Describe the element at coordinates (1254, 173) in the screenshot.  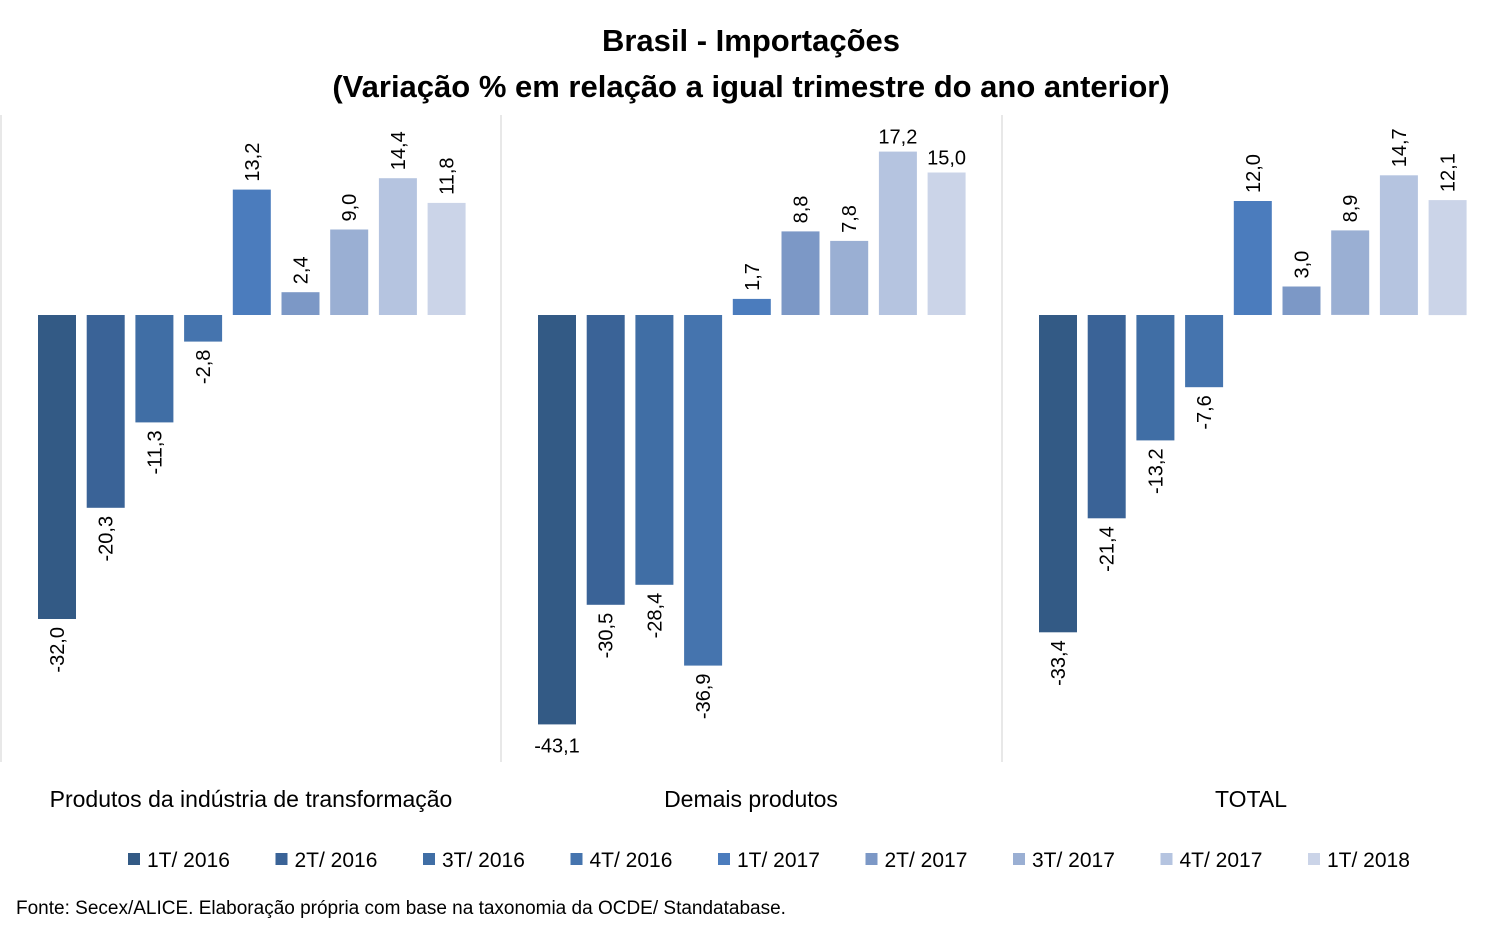
I see `data-label: 12,0` at that location.